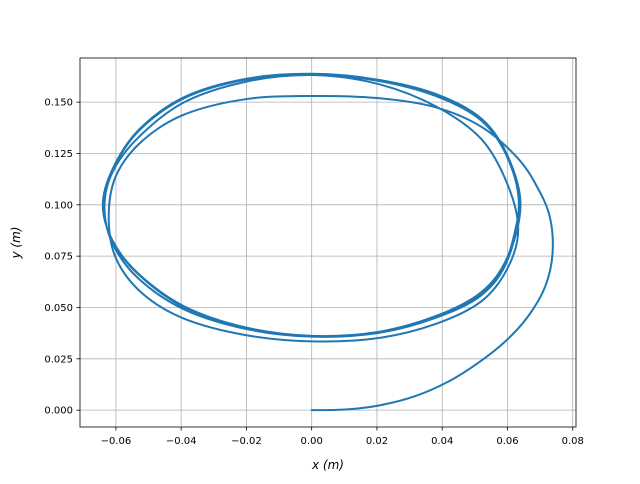  What do you see at coordinates (442, 441) in the screenshot?
I see `x-tick-label: 0.04` at bounding box center [442, 441].